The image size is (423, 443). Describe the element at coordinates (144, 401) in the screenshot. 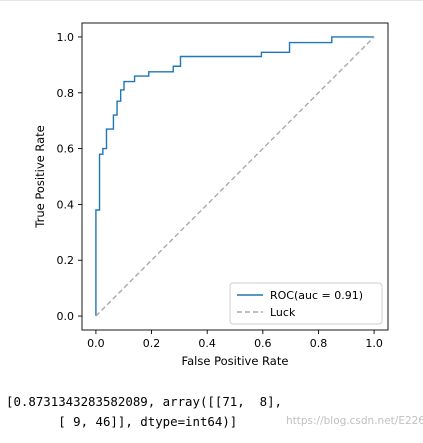

I see `output-line-1: [0.8731343283582089, array([[71, 8],` at that location.